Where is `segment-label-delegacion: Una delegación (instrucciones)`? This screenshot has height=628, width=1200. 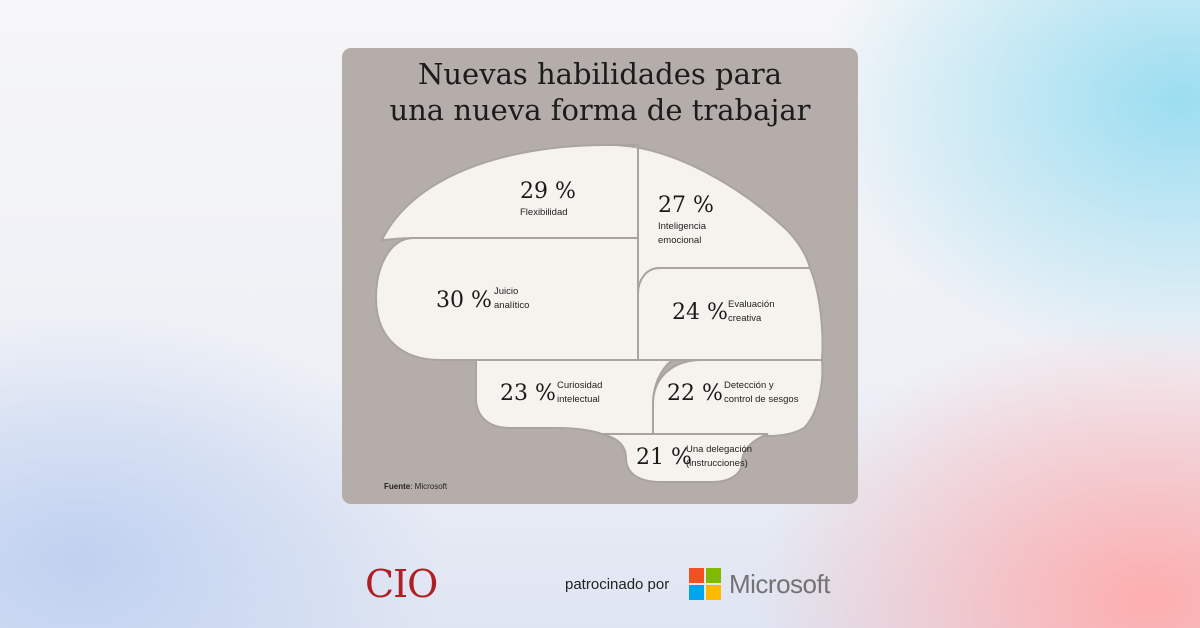 segment-label-delegacion: Una delegación (instrucciones) is located at coordinates (719, 456).